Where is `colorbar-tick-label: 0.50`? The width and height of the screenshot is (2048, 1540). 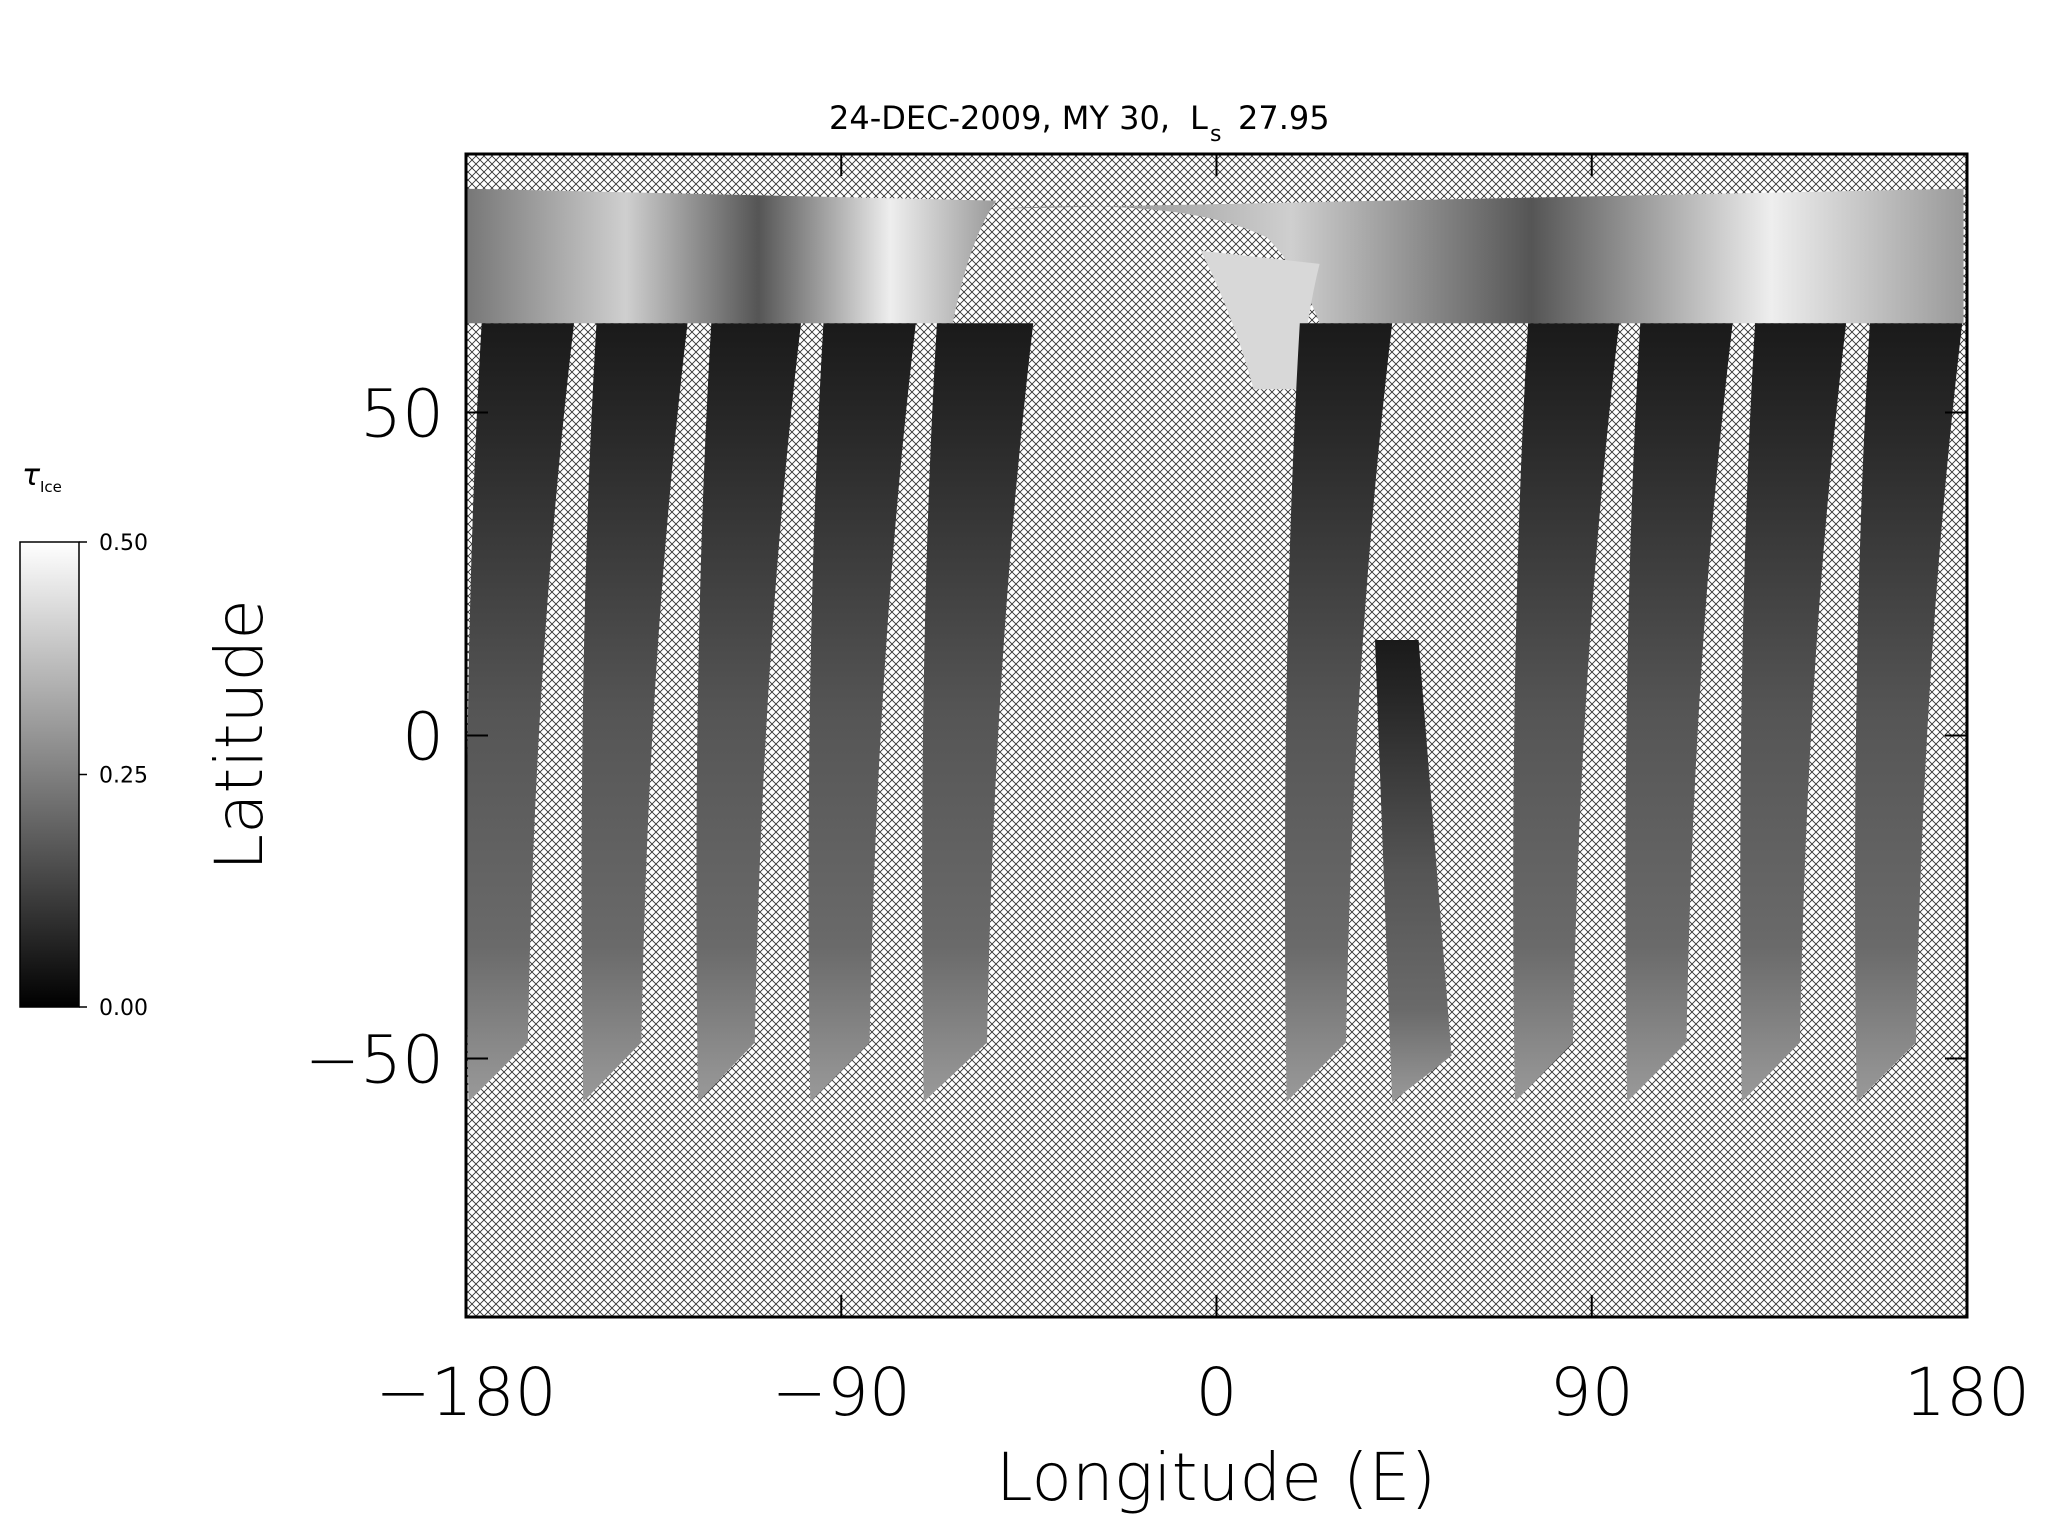
colorbar-tick-label: 0.50 is located at coordinates (123, 543).